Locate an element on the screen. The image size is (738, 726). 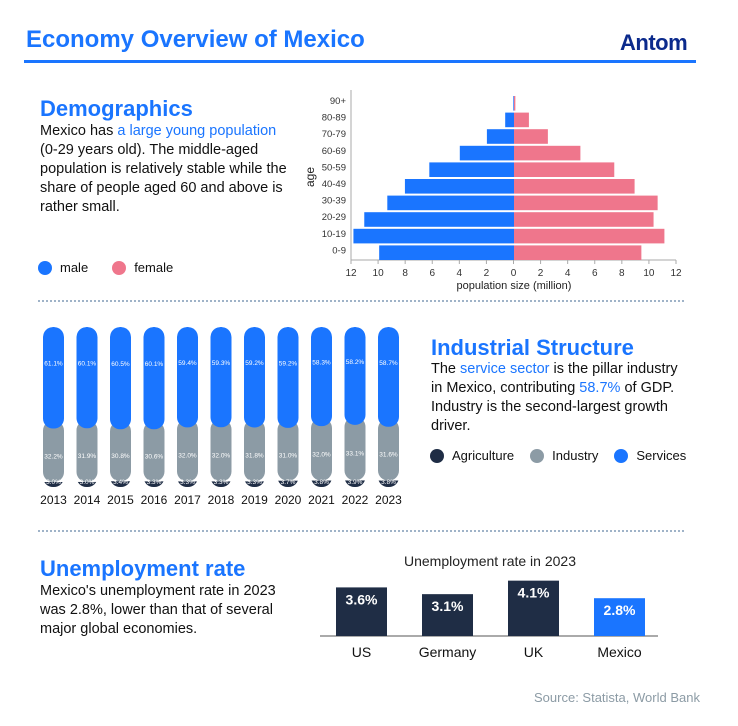
demographics-heading: Demographics is located at coordinates (116, 108).